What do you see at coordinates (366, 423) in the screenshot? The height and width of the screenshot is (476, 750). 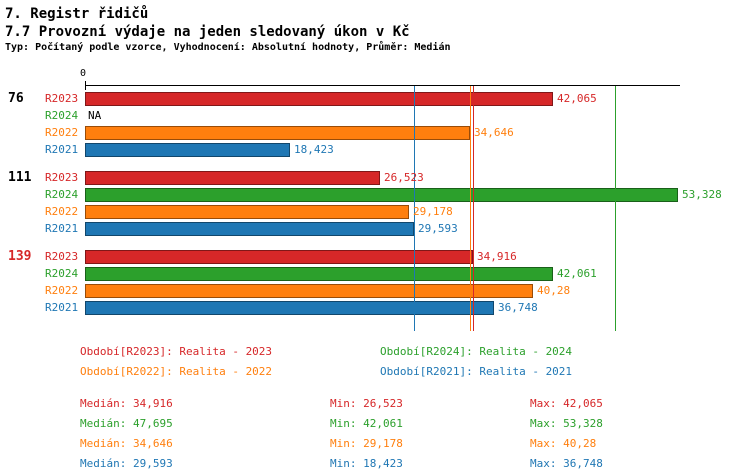 I see `stat-min-R2024: Min: 42,061` at bounding box center [366, 423].